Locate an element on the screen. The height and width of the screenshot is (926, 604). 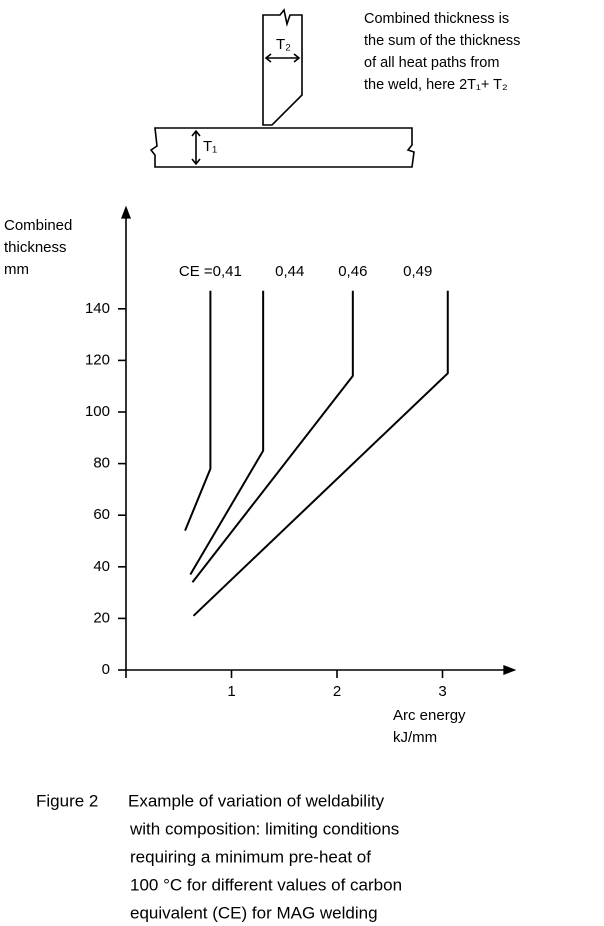
caption-lead: Figure 2 is located at coordinates (67, 800).